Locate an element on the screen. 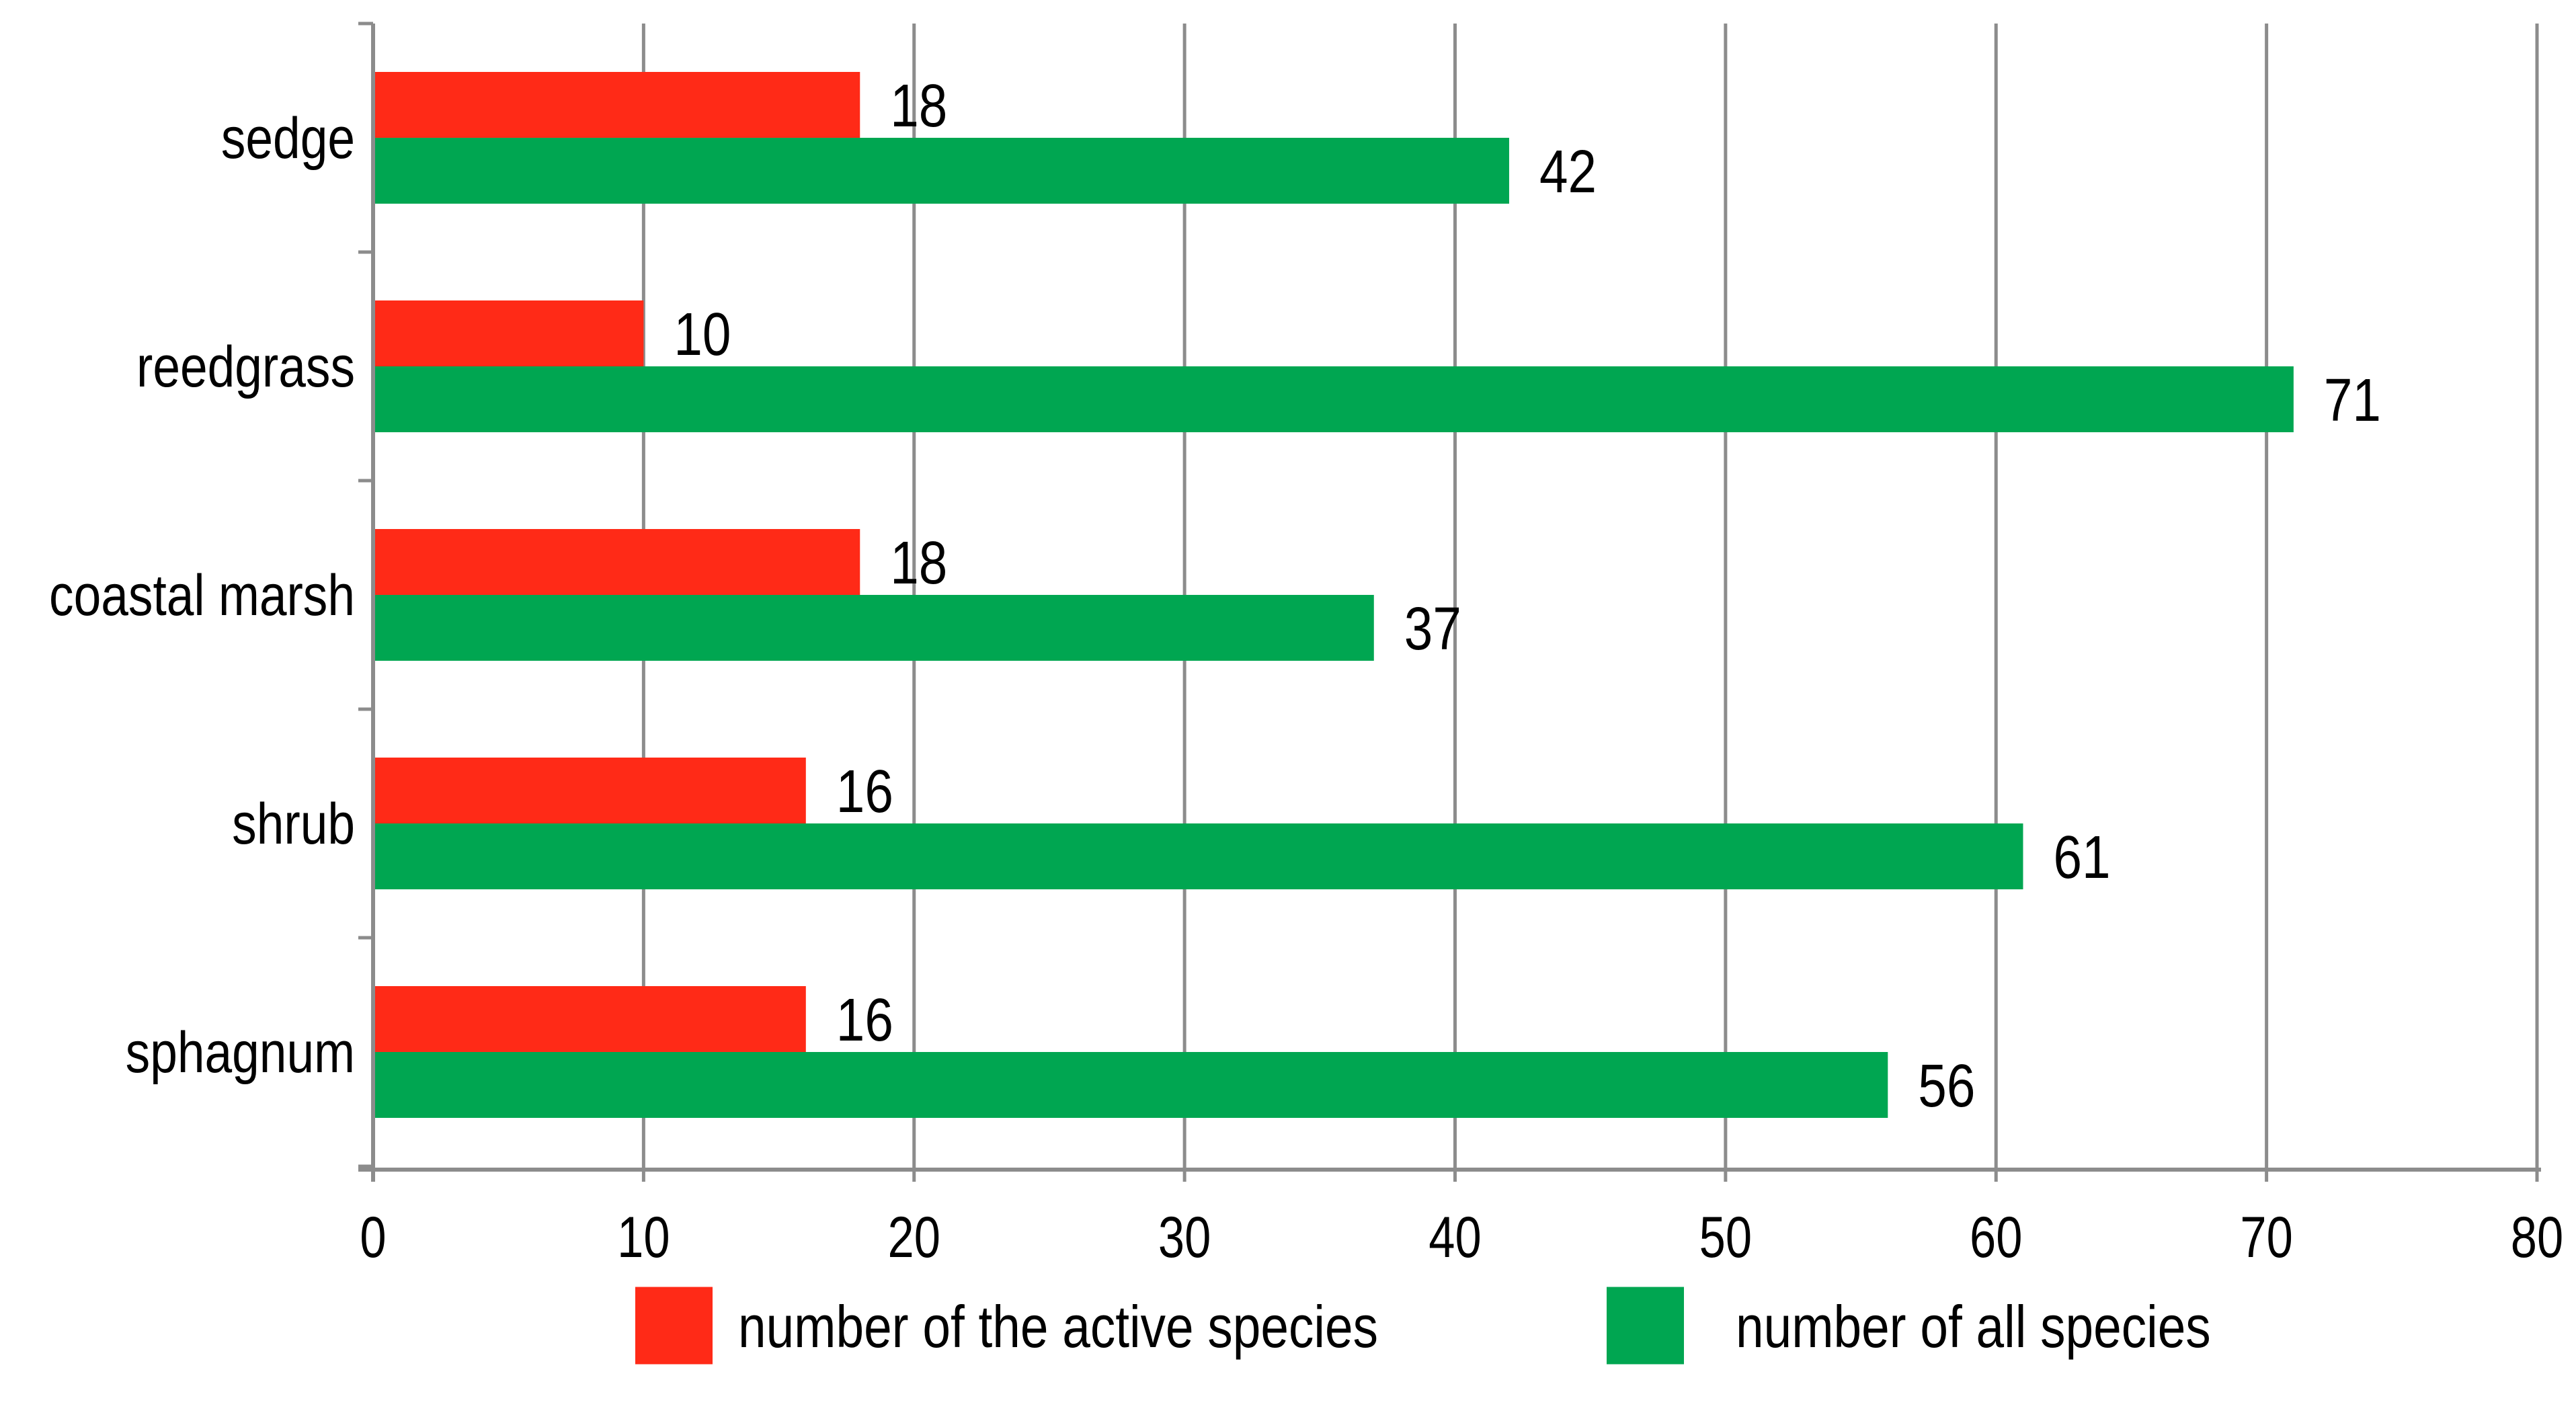  value-label: 71 is located at coordinates (2352, 400).